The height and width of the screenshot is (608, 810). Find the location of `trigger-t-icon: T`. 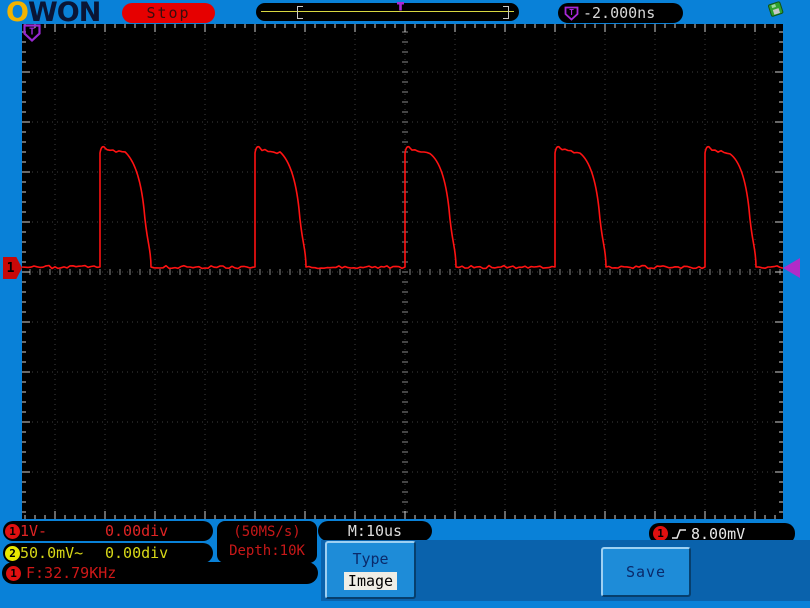

trigger-t-icon: T is located at coordinates (571, 13).